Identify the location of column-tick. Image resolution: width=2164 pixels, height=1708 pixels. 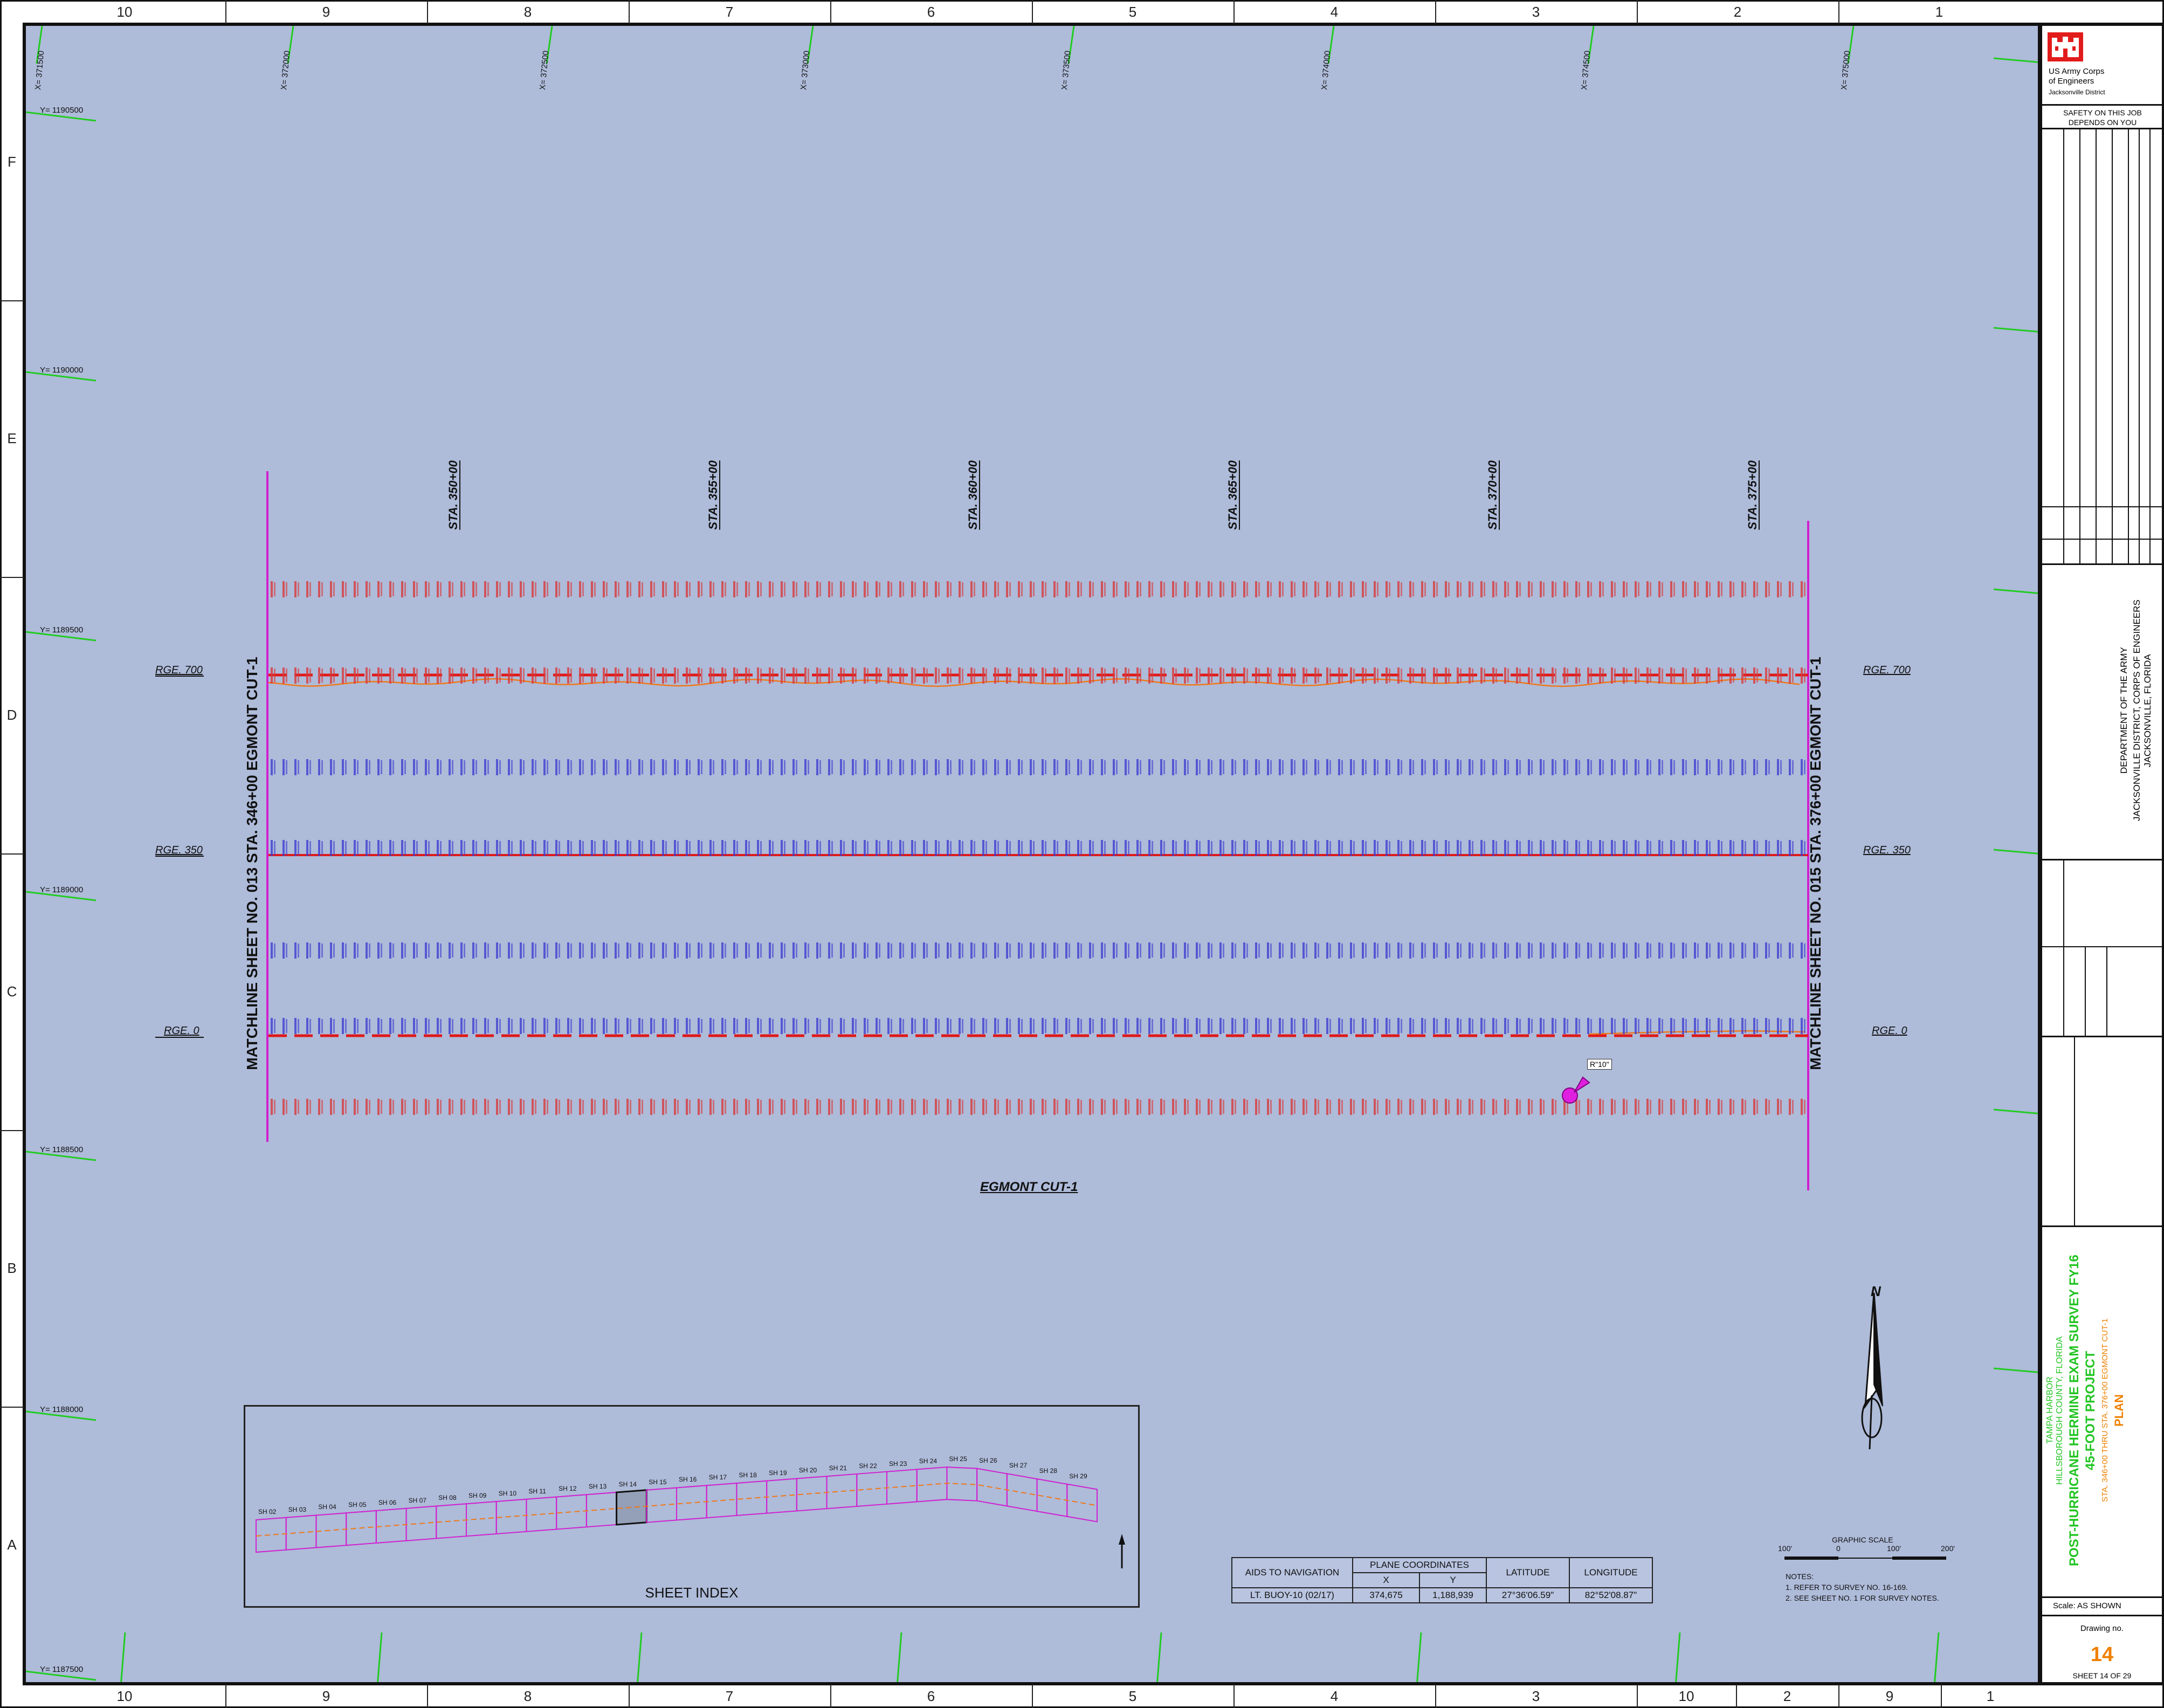
(1839, 1696).